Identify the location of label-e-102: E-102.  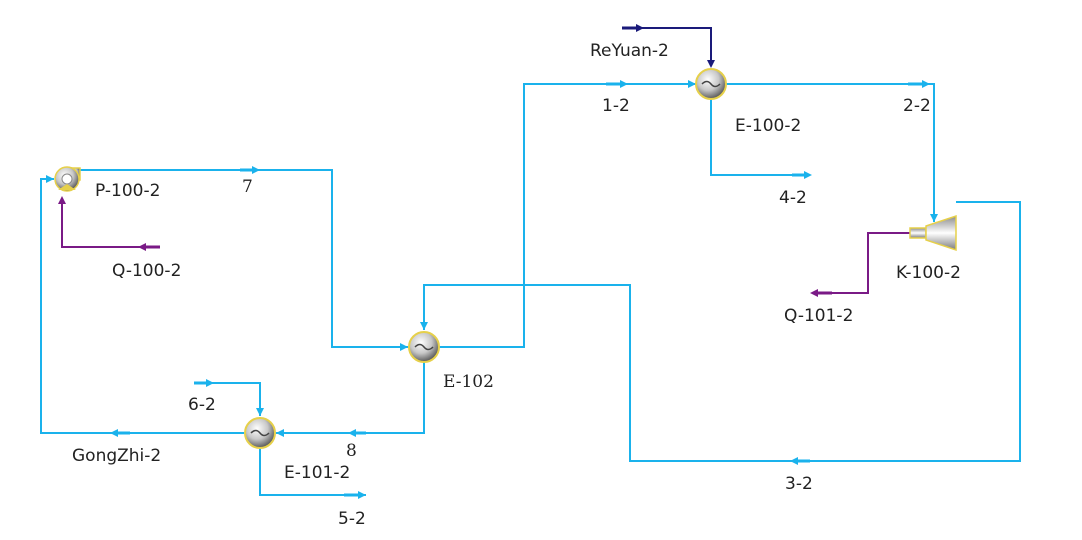
(468, 382).